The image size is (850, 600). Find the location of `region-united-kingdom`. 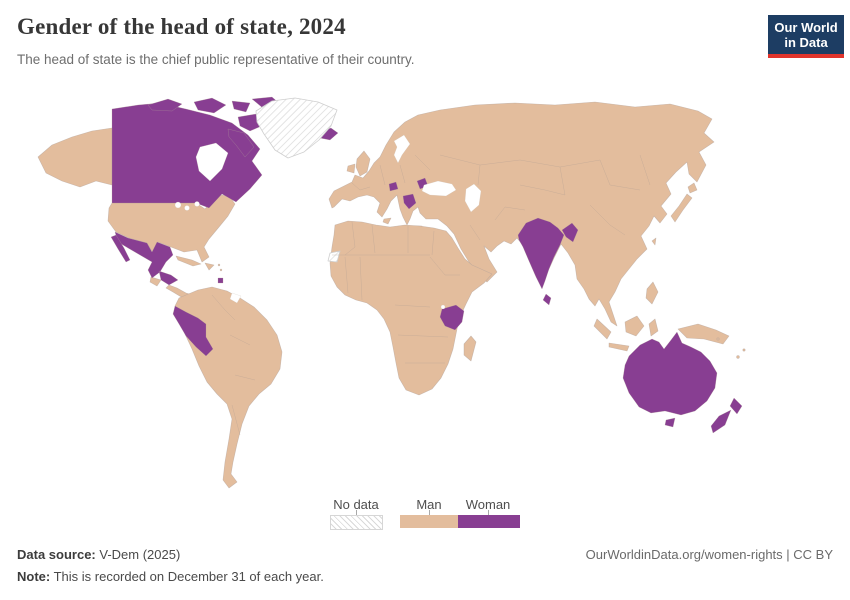

region-united-kingdom is located at coordinates (363, 163).